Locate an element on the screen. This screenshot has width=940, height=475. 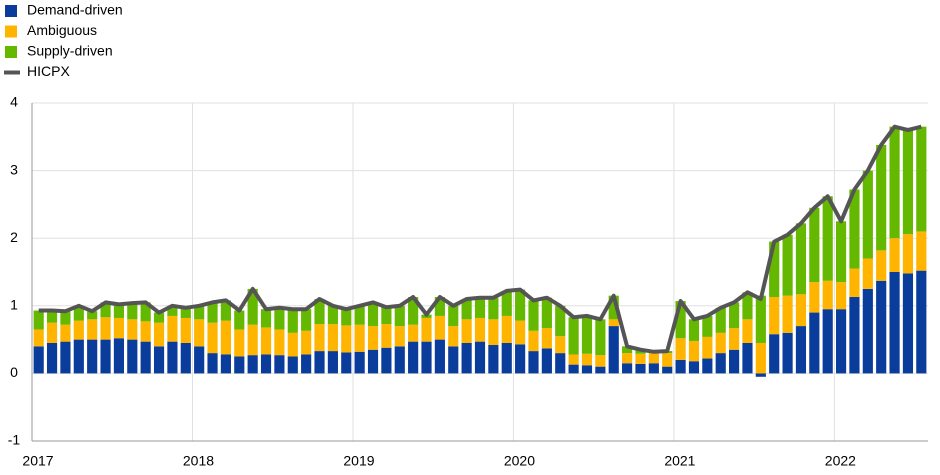
y-tick-label: -1 is located at coordinates (14, 440).